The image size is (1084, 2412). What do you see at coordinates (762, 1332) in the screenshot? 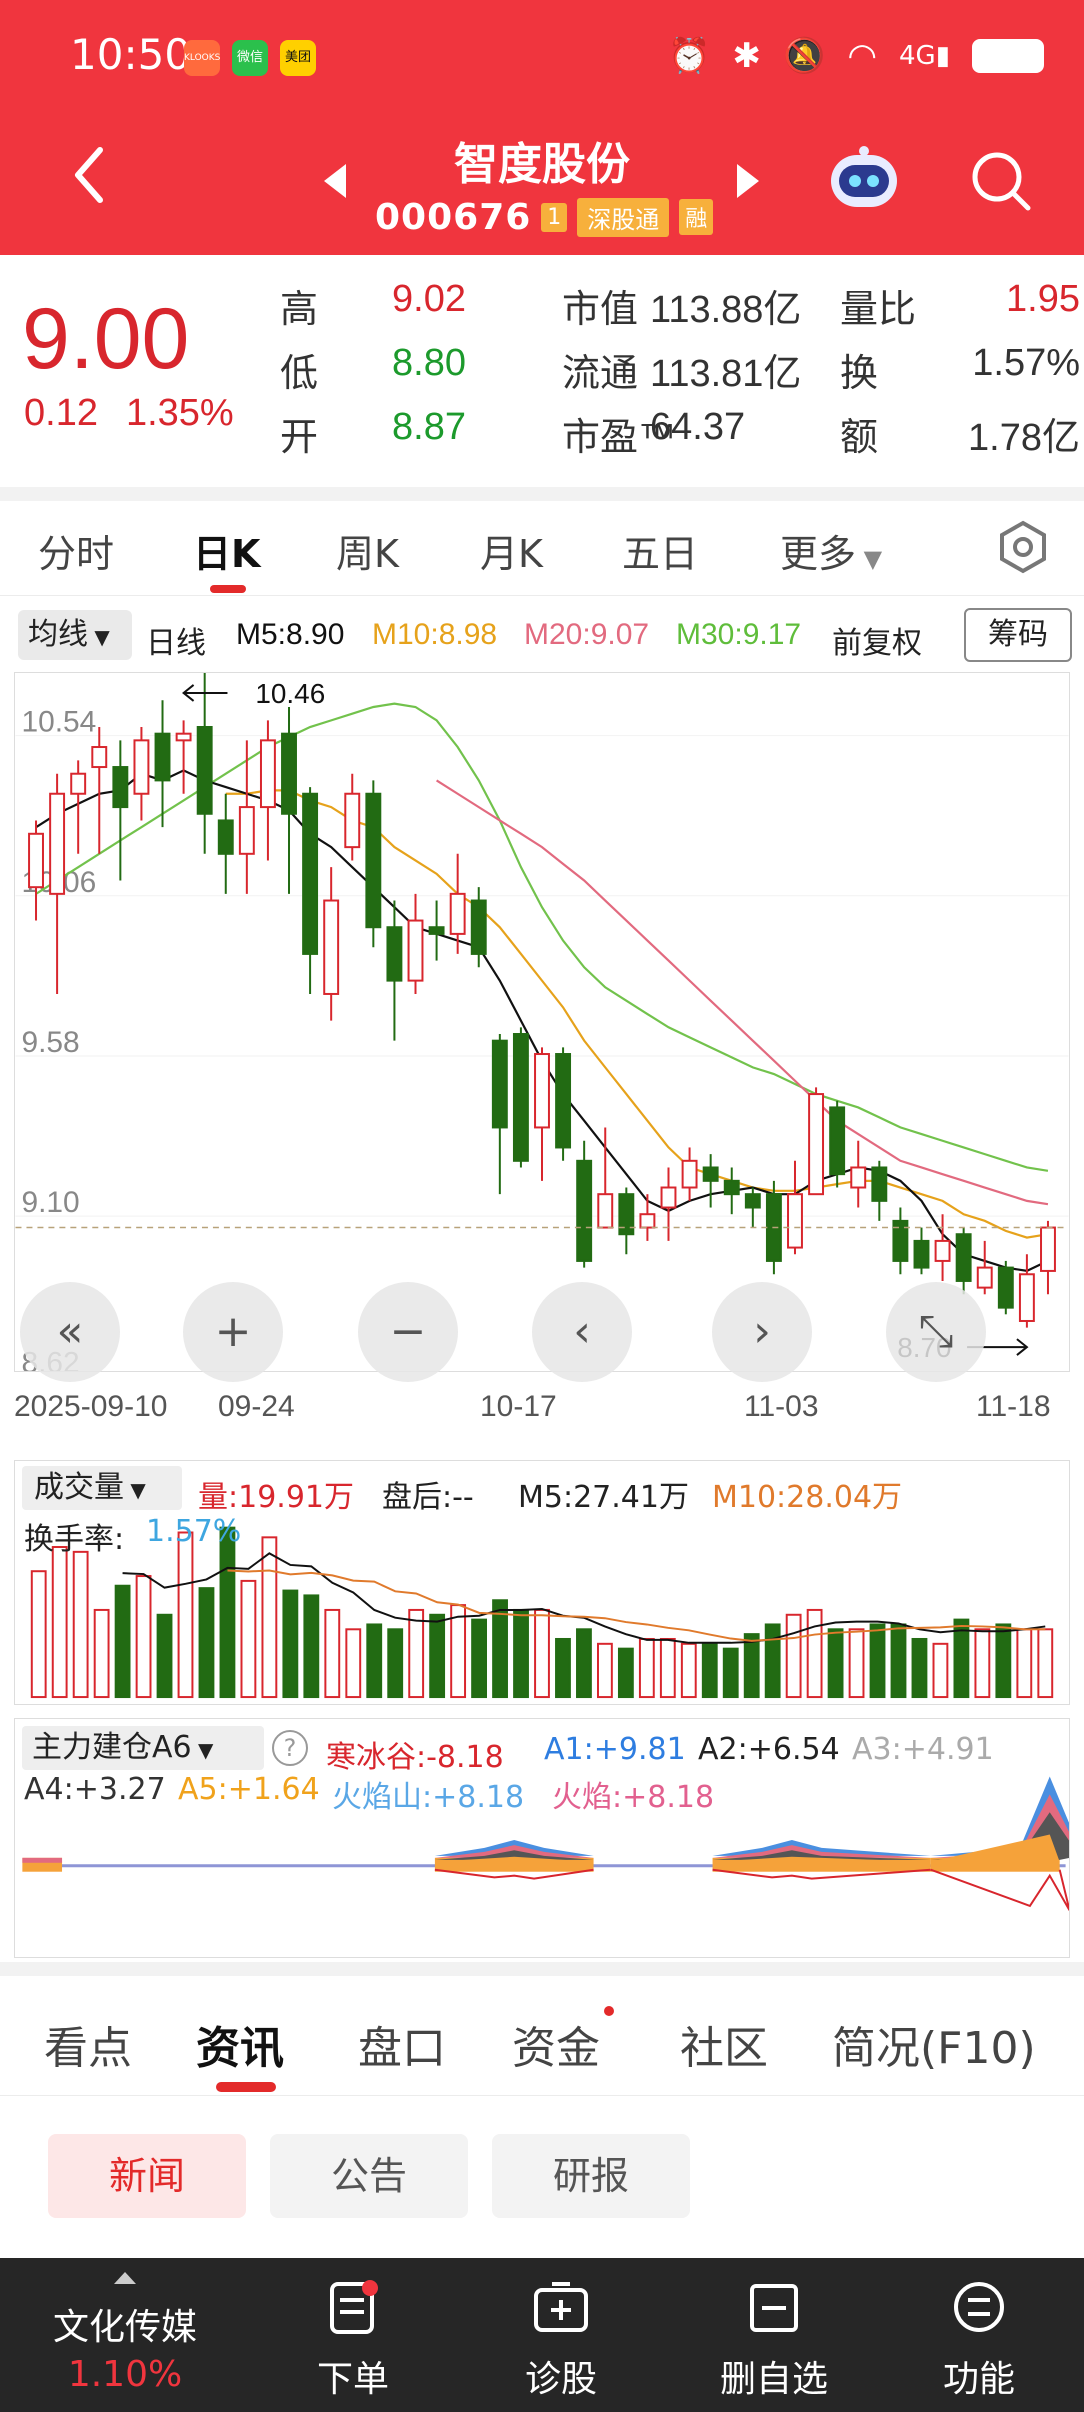
I see `scroll-right-button: ›` at bounding box center [762, 1332].